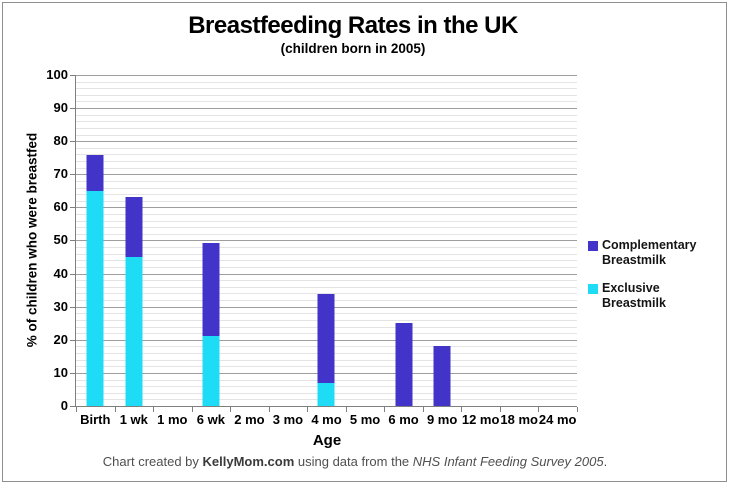  What do you see at coordinates (172, 419) in the screenshot?
I see `x-category-label: 1 mo` at bounding box center [172, 419].